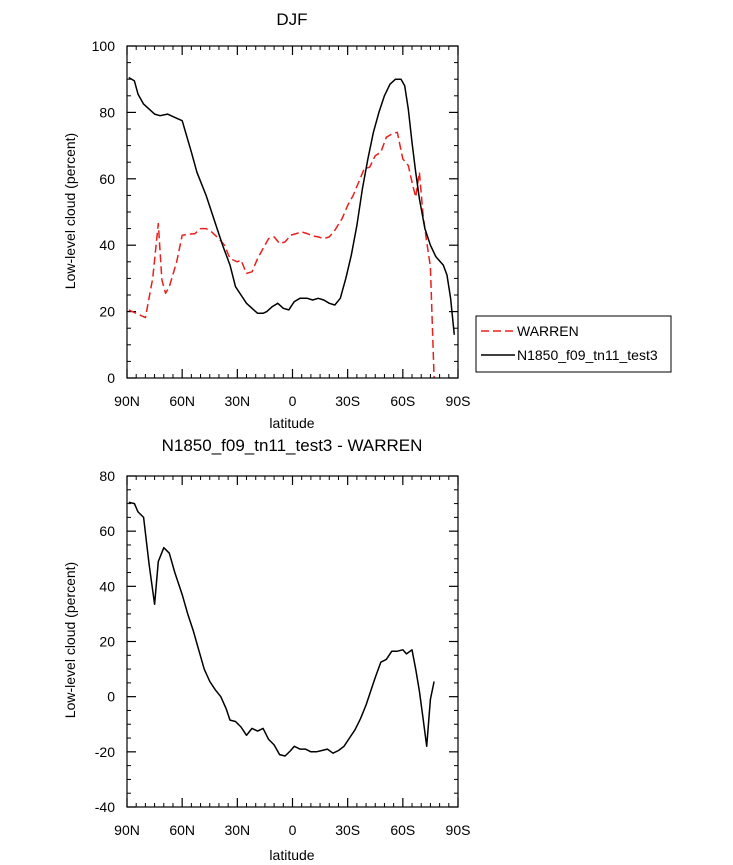 The image size is (733, 865). What do you see at coordinates (293, 401) in the screenshot?
I see `chart1-x-tick-label: 0` at bounding box center [293, 401].